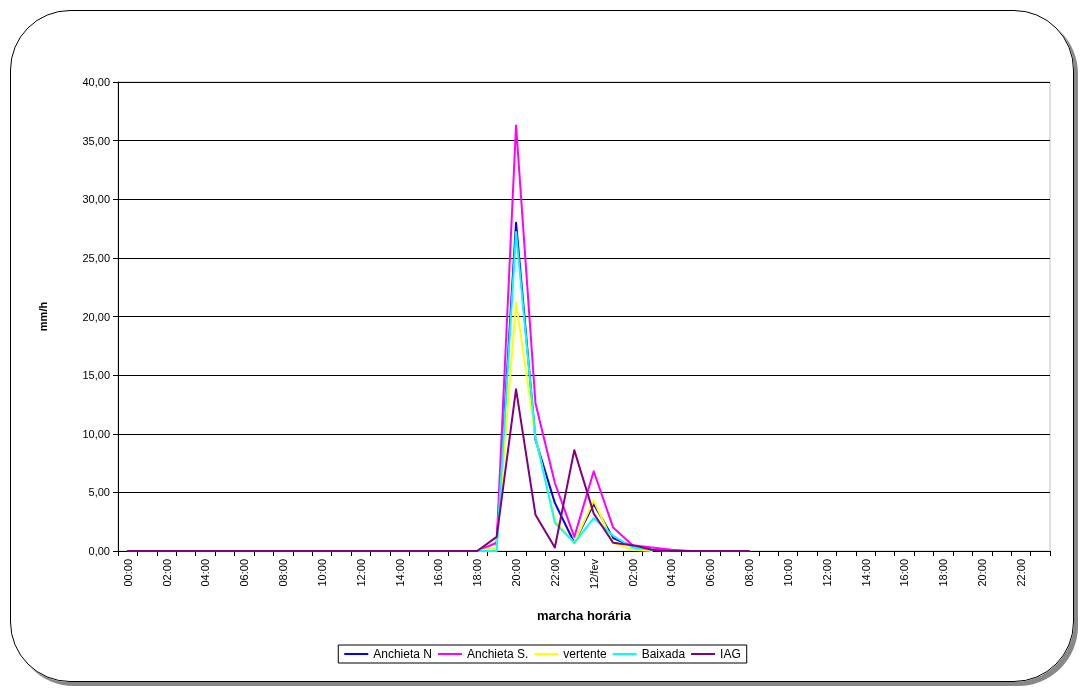 The width and height of the screenshot is (1085, 693). I want to click on y-tick-label: 25,00, so click(96, 257).